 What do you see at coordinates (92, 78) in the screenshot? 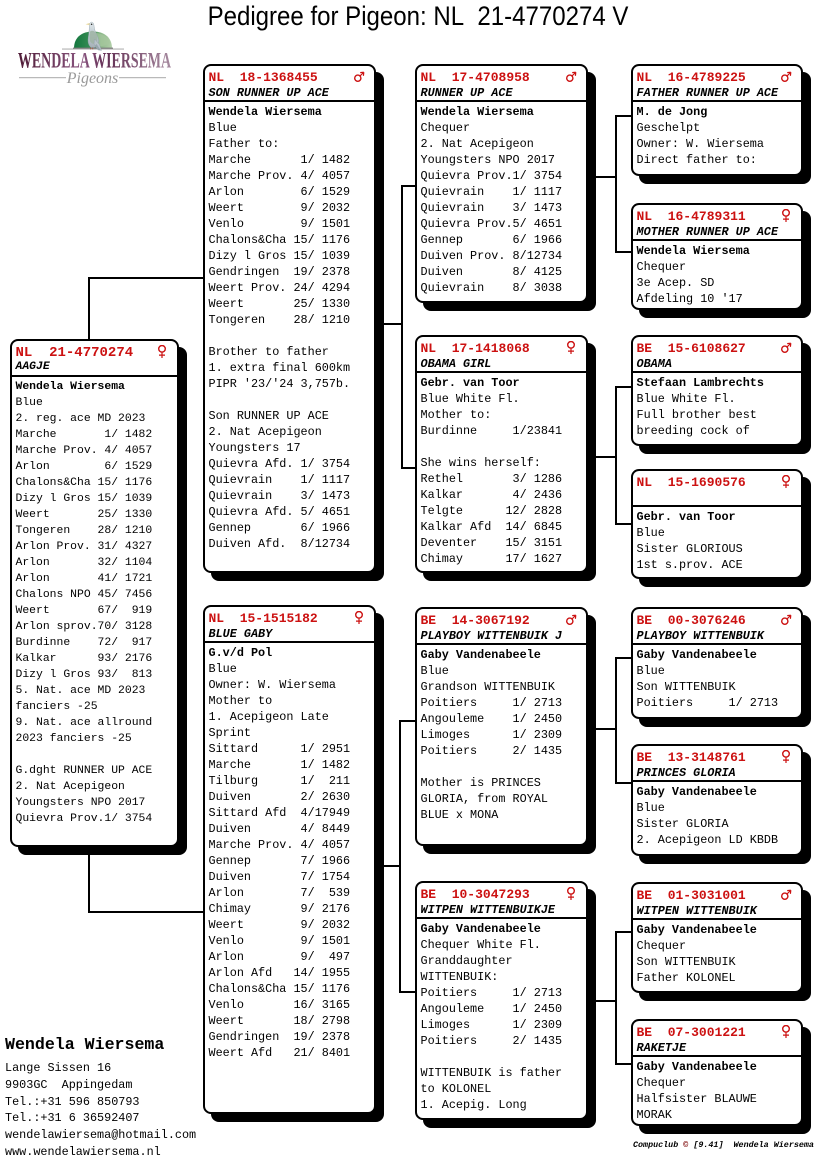
I see `svg-text: Pigeons` at bounding box center [92, 78].